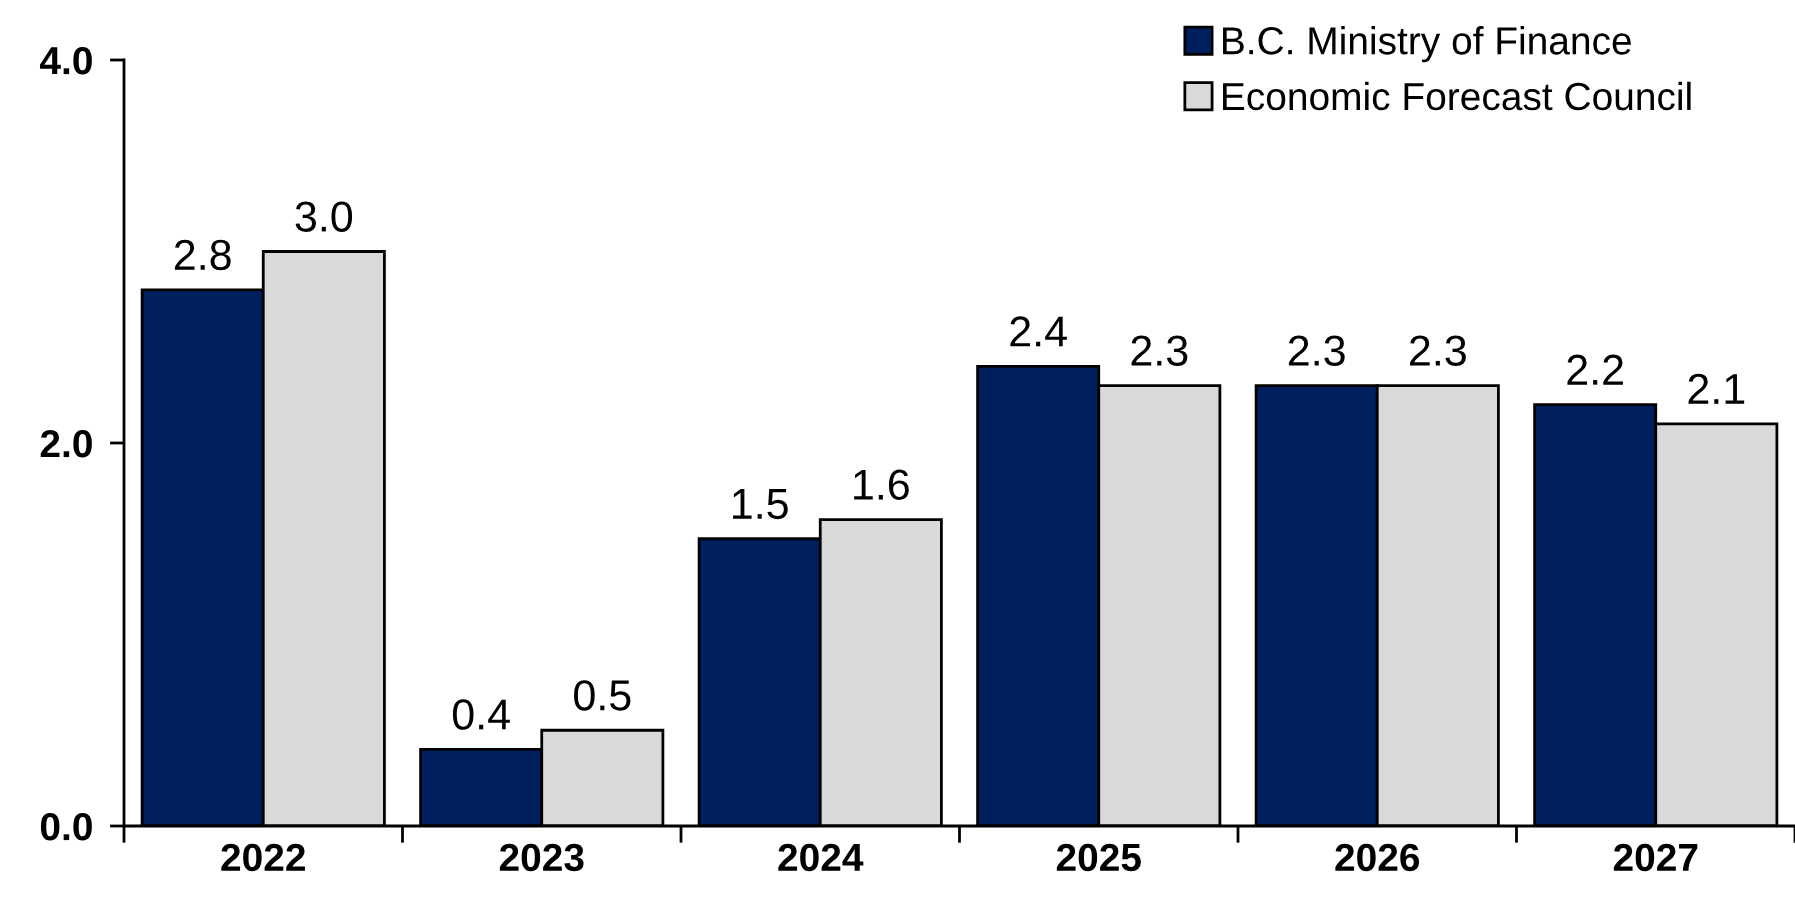 The width and height of the screenshot is (1795, 903). Describe the element at coordinates (541, 857) in the screenshot. I see `x-tick-label: 2023` at that location.